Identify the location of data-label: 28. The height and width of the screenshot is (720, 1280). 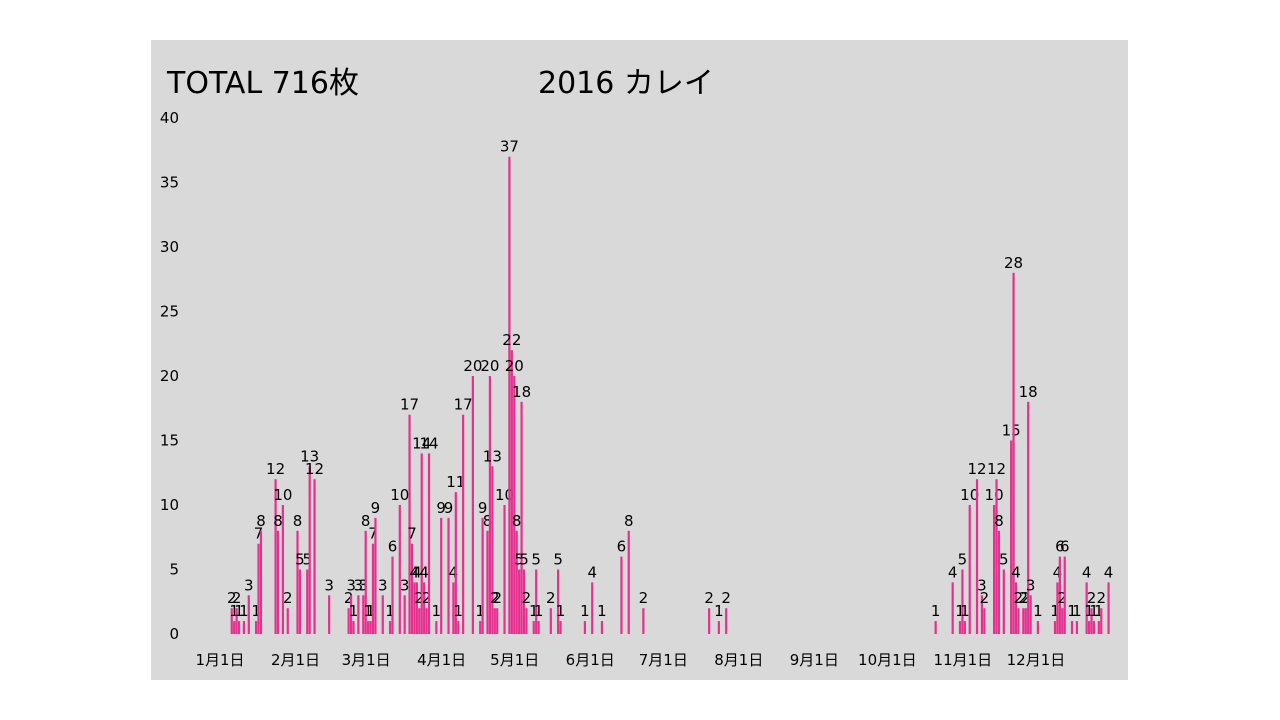
(1013, 263).